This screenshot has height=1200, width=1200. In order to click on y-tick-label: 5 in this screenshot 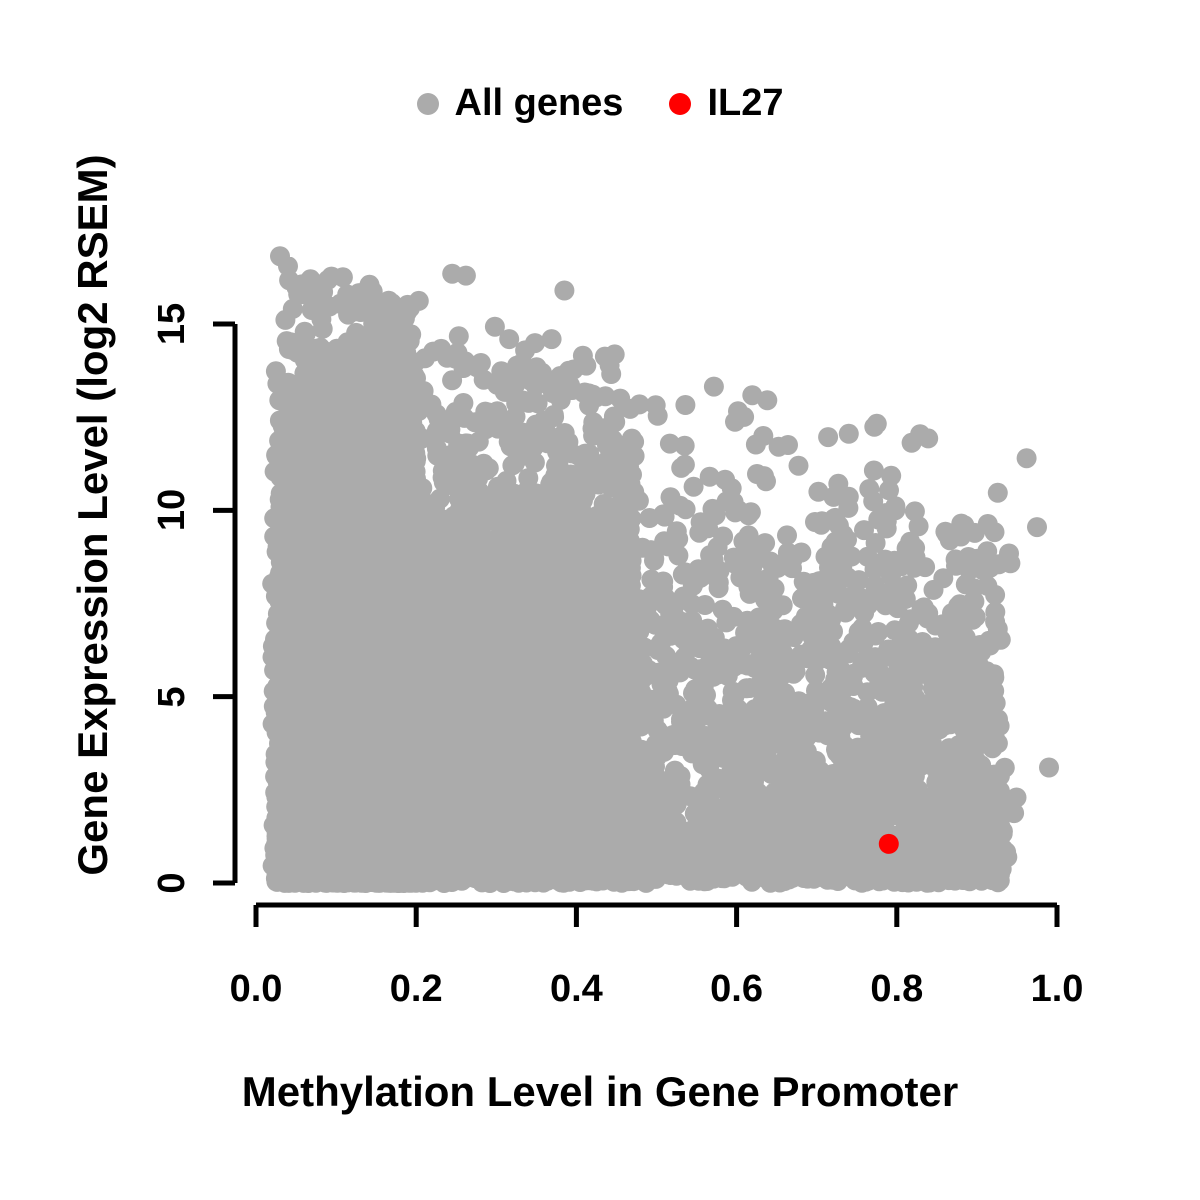, I will do `click(172, 697)`.